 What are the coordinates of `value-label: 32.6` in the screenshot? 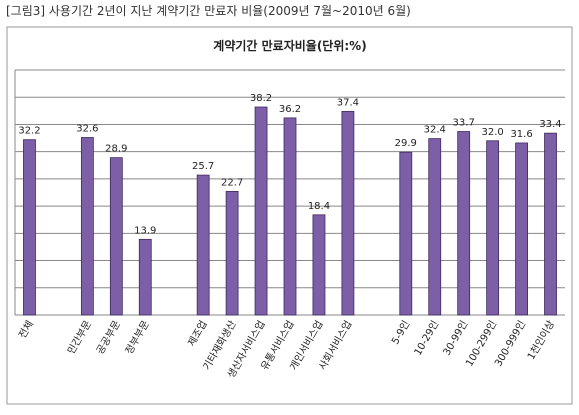 It's located at (87, 129).